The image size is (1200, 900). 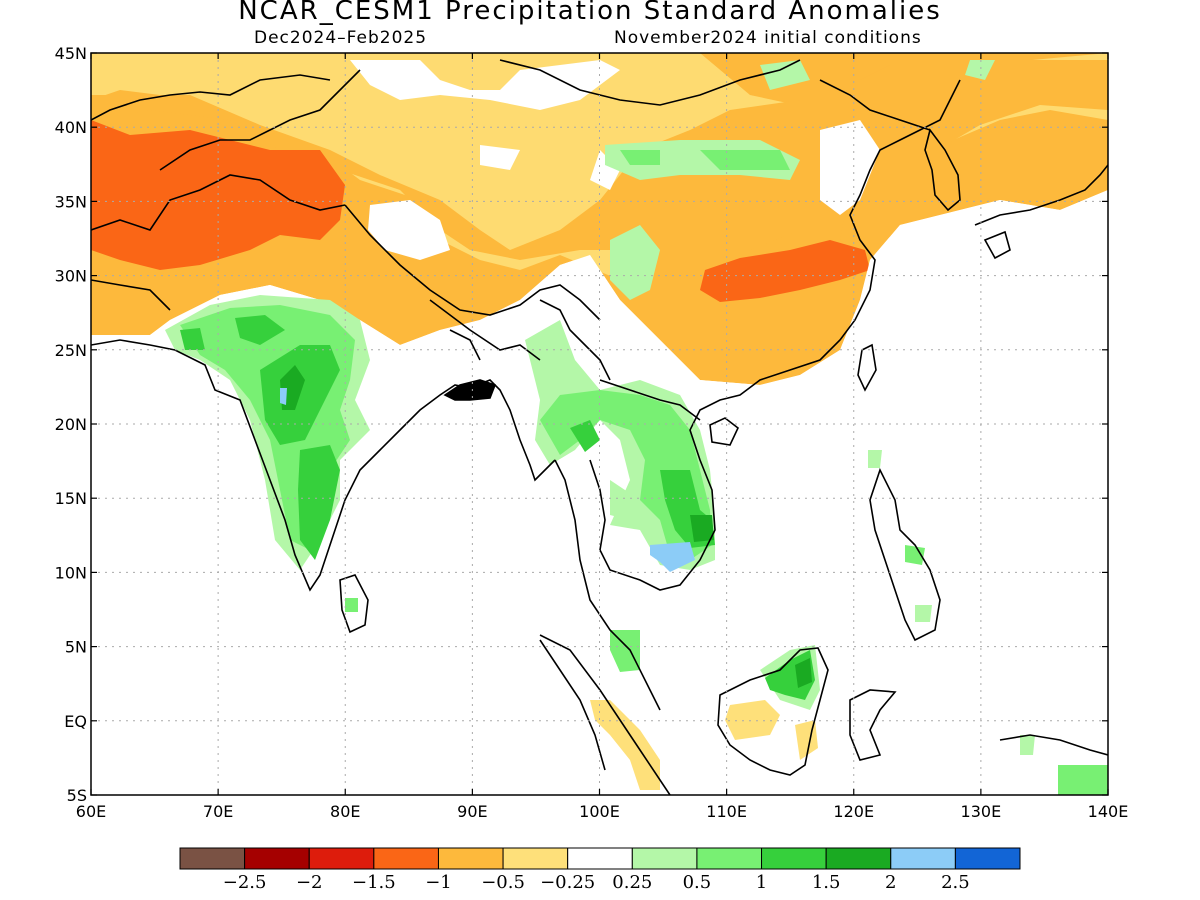 I want to click on longitude-tick-label: 100E, so click(x=599, y=811).